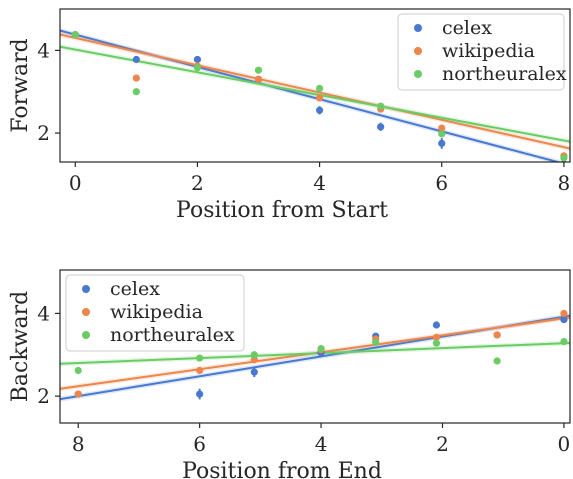 Image resolution: width=573 pixels, height=479 pixels. I want to click on y-axis-label: Forward, so click(20, 85).